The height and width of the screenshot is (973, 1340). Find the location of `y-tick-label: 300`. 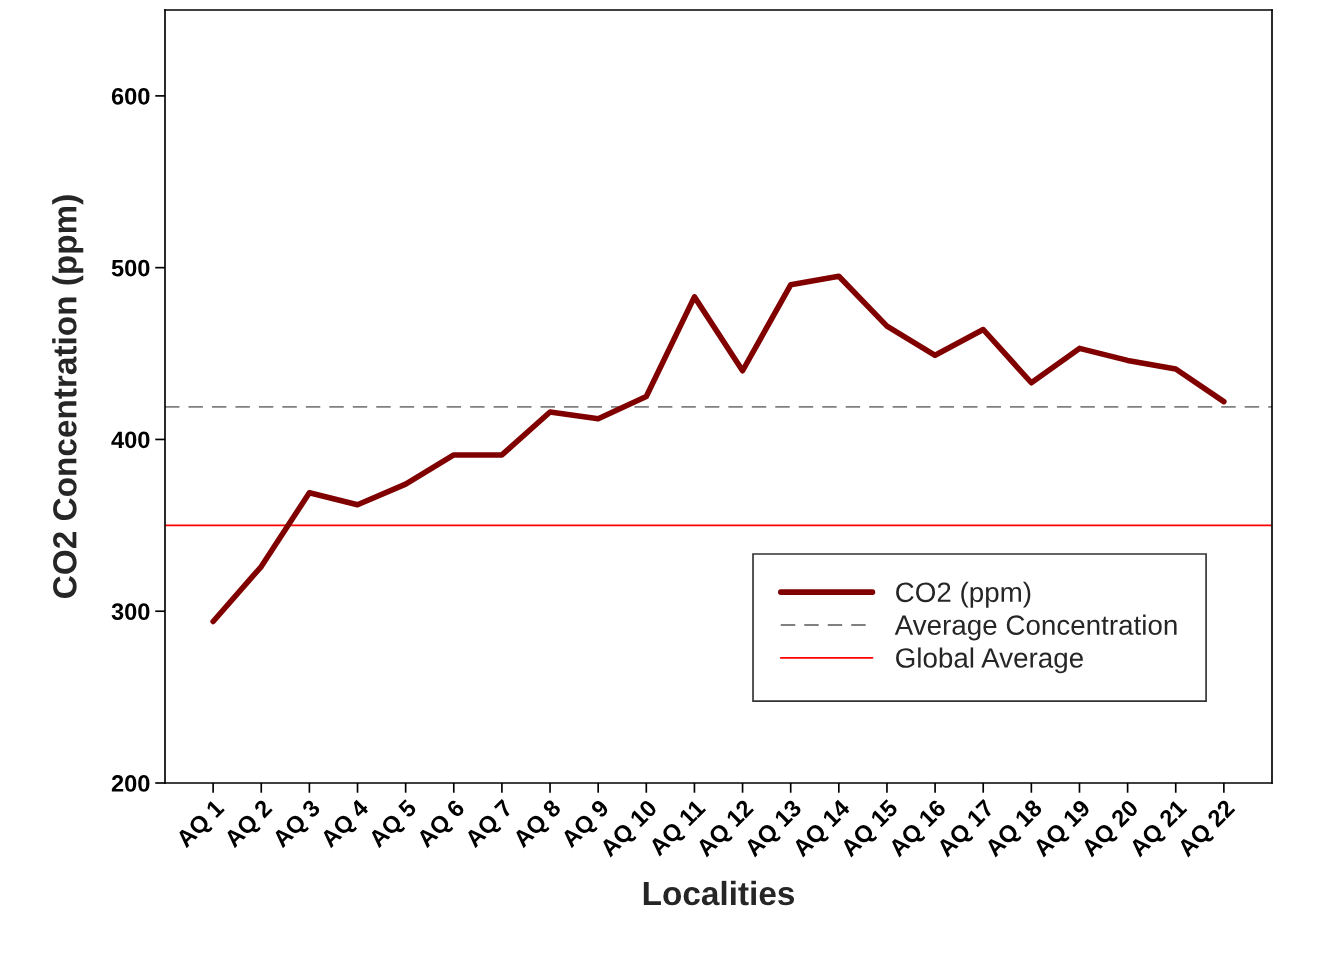

y-tick-label: 300 is located at coordinates (130, 612).